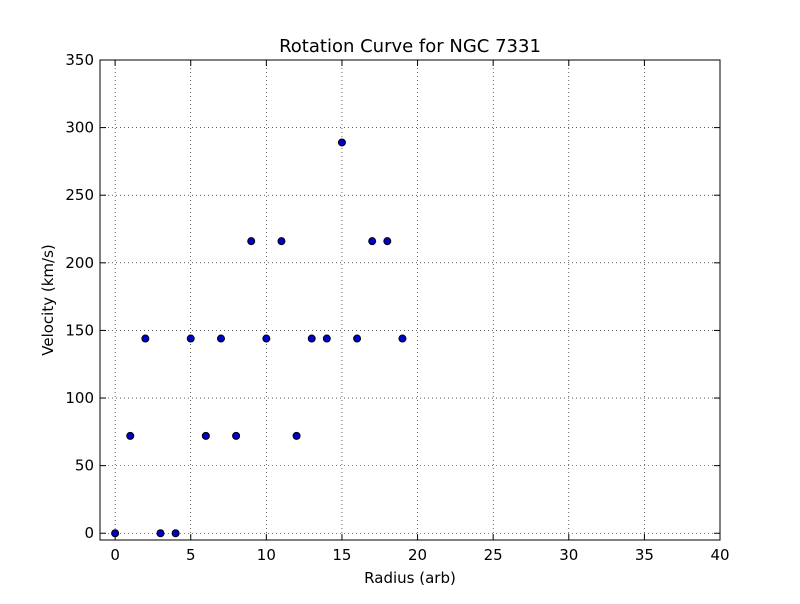 The width and height of the screenshot is (800, 604). I want to click on y-tick-label: 50, so click(84, 466).